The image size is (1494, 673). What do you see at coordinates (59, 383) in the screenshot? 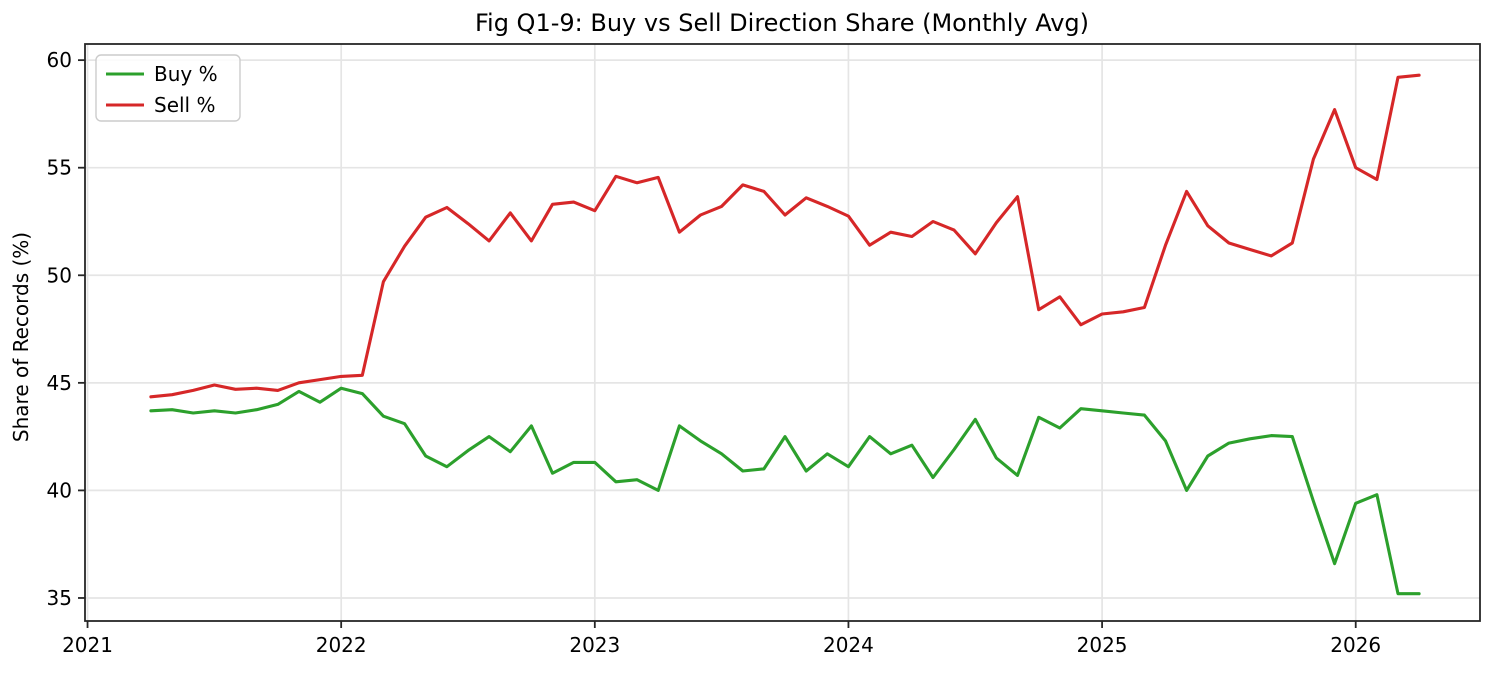
I see `y-tick-label: 45` at bounding box center [59, 383].